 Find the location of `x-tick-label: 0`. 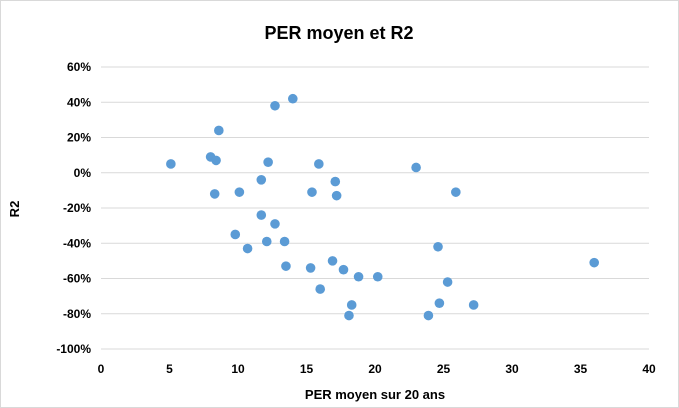

x-tick-label: 0 is located at coordinates (101, 369).